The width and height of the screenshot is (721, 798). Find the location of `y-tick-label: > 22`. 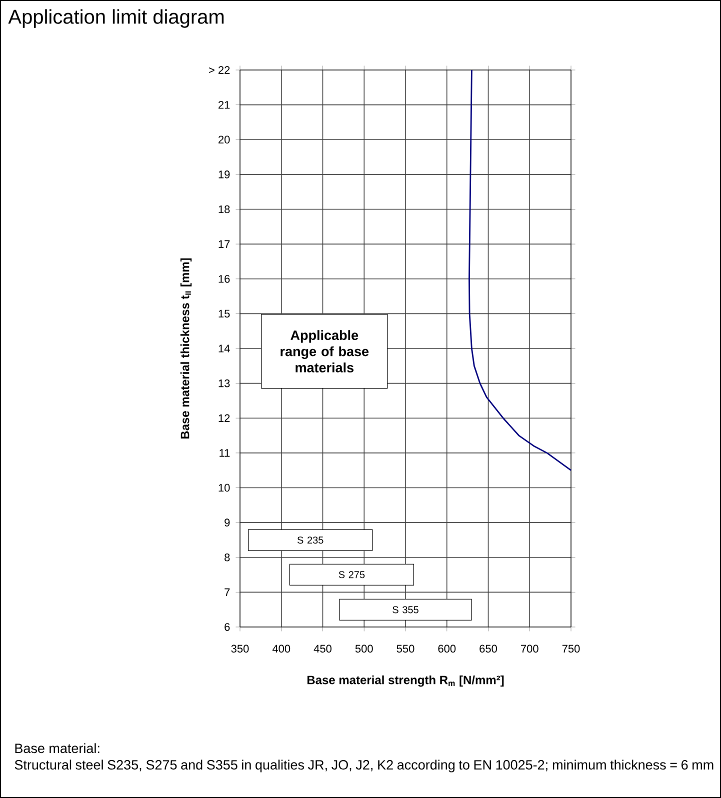

y-tick-label: > 22 is located at coordinates (219, 70).